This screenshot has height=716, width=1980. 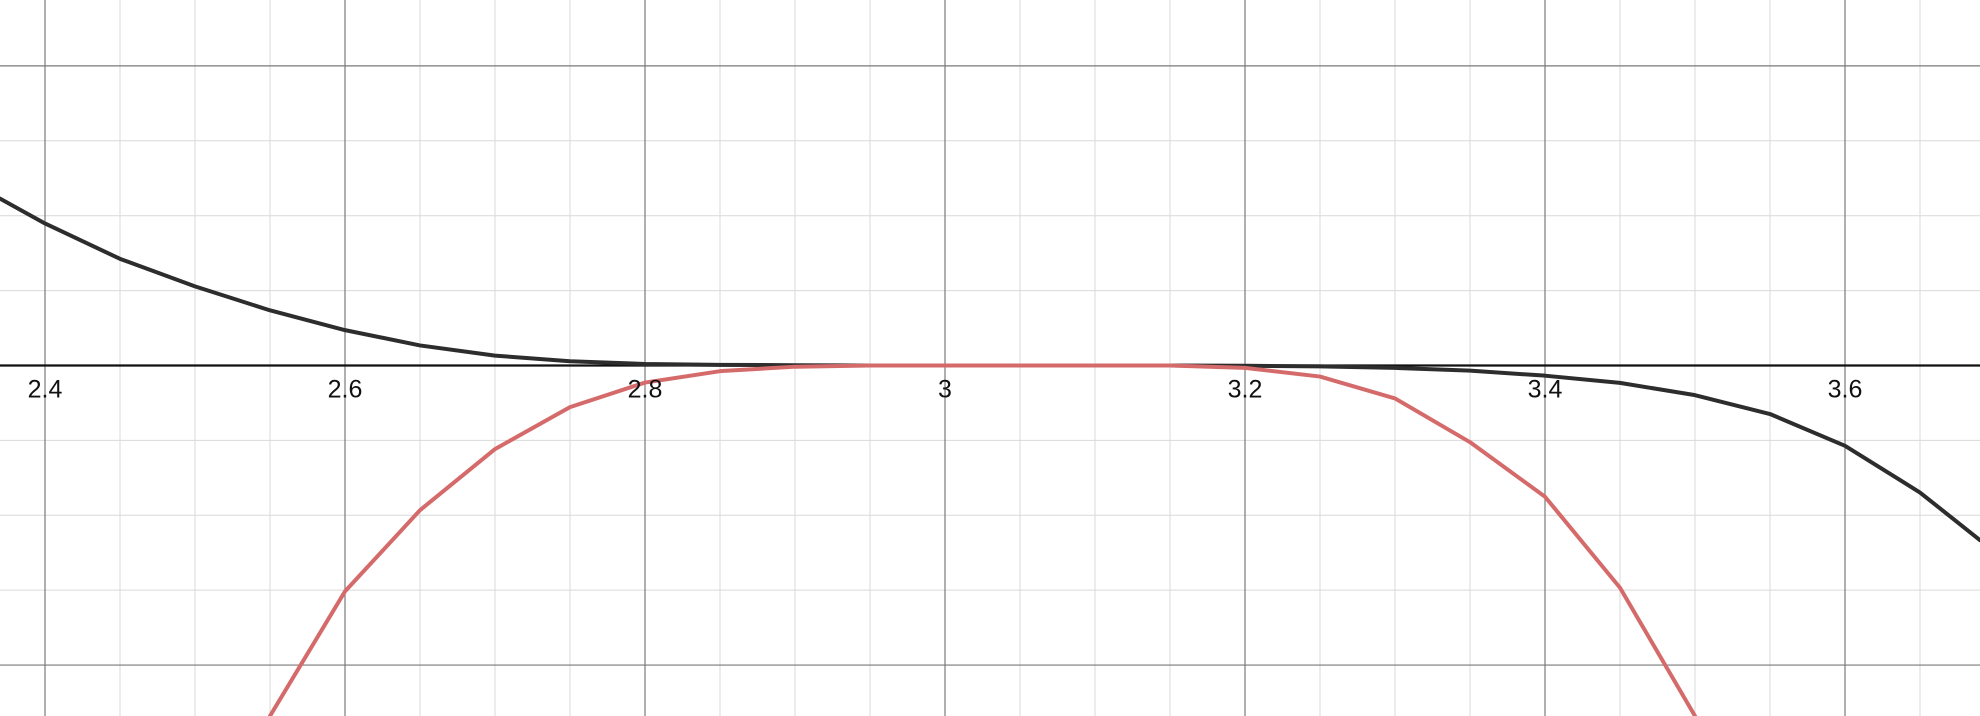 I want to click on x-tick-label: 2.8, so click(x=645, y=389).